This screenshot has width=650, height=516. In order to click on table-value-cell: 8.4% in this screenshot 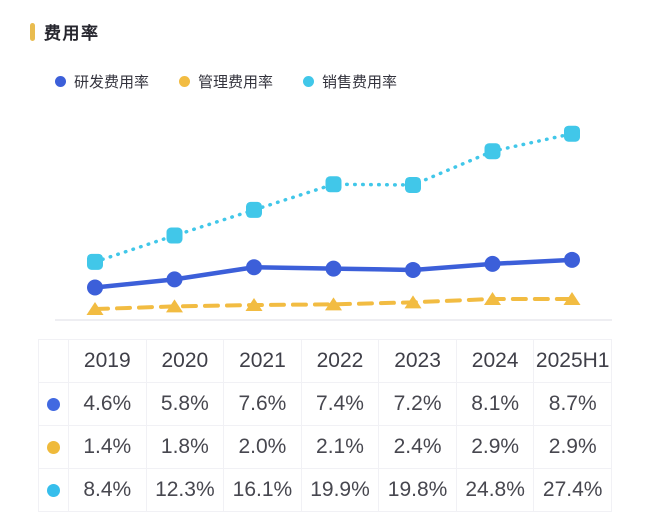, I will do `click(108, 490)`.